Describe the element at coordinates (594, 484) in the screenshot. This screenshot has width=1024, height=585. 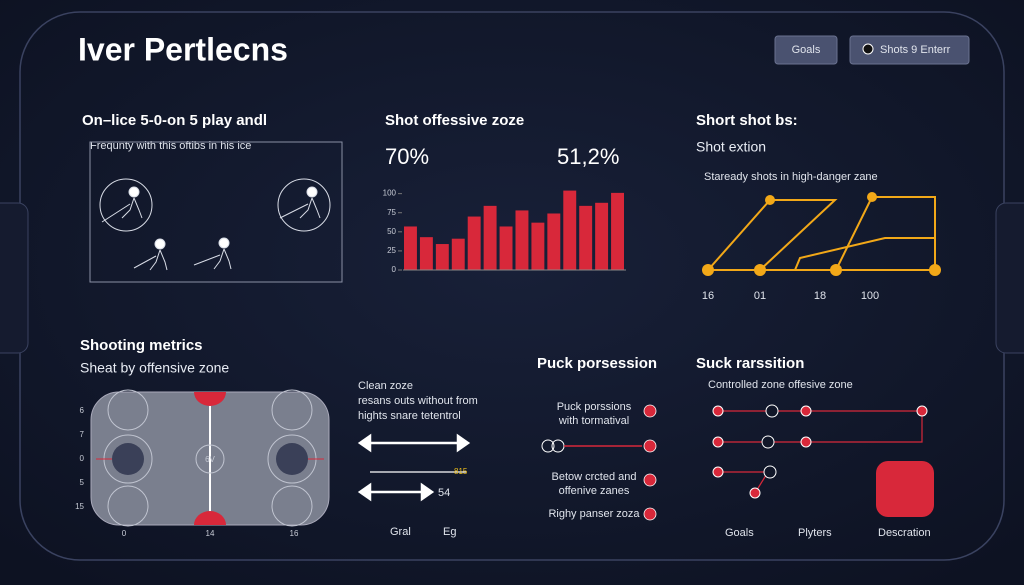
I see `list-item: Betow crcted and offenive zanes` at that location.